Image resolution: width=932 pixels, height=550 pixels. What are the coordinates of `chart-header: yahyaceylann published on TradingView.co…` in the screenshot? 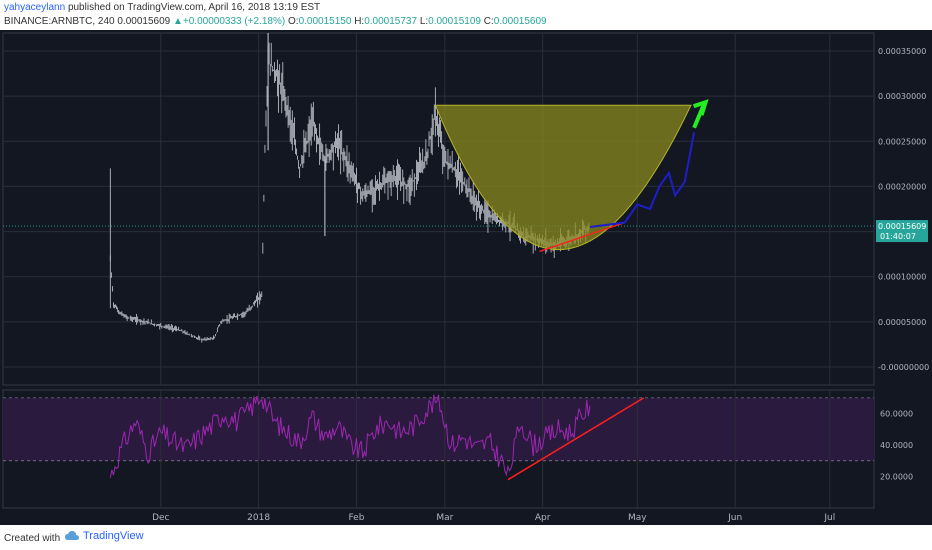 It's located at (466, 15).